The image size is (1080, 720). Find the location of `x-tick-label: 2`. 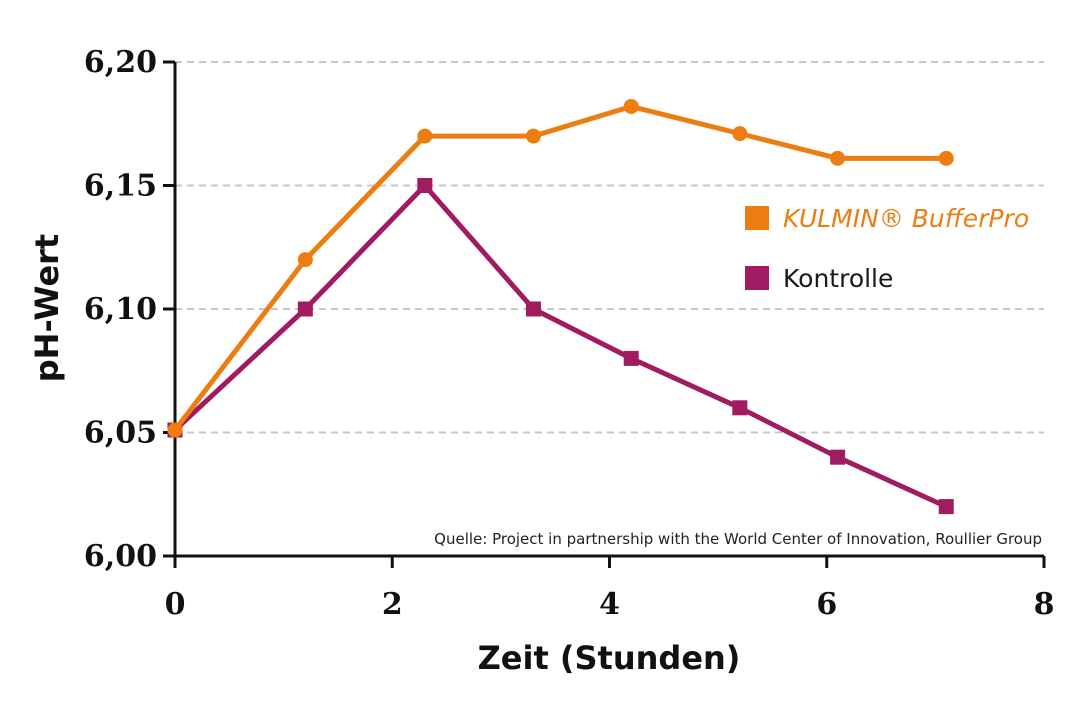

x-tick-label: 2 is located at coordinates (392, 604).